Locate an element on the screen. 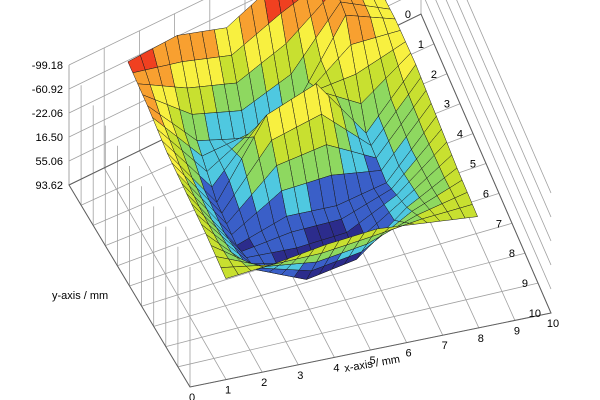 The width and height of the screenshot is (600, 400). y-tick-label: 1 is located at coordinates (421, 45).